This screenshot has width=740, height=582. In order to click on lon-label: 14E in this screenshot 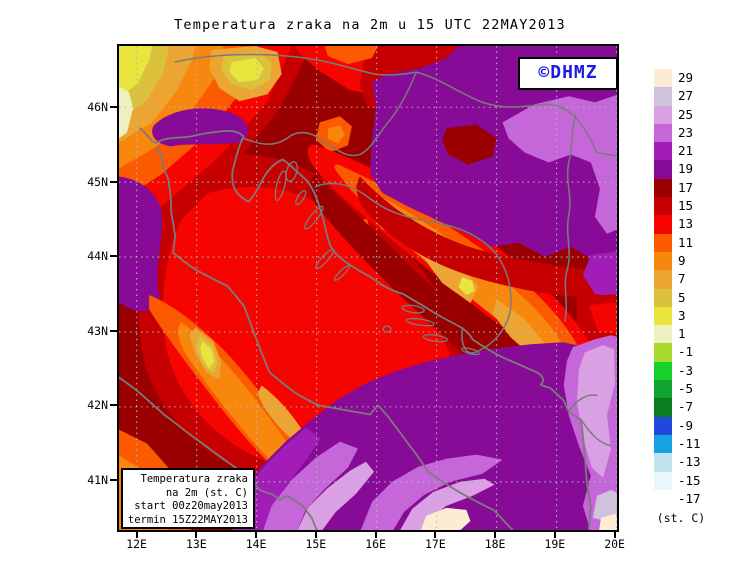, I will do `click(256, 544)`.